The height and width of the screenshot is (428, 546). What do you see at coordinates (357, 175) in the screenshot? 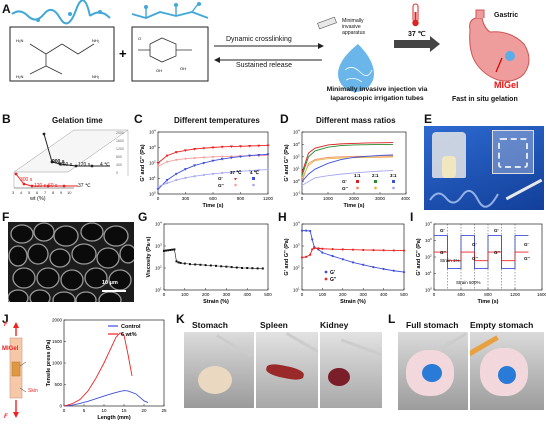
I see `legend-c1: 1:1` at bounding box center [357, 175].